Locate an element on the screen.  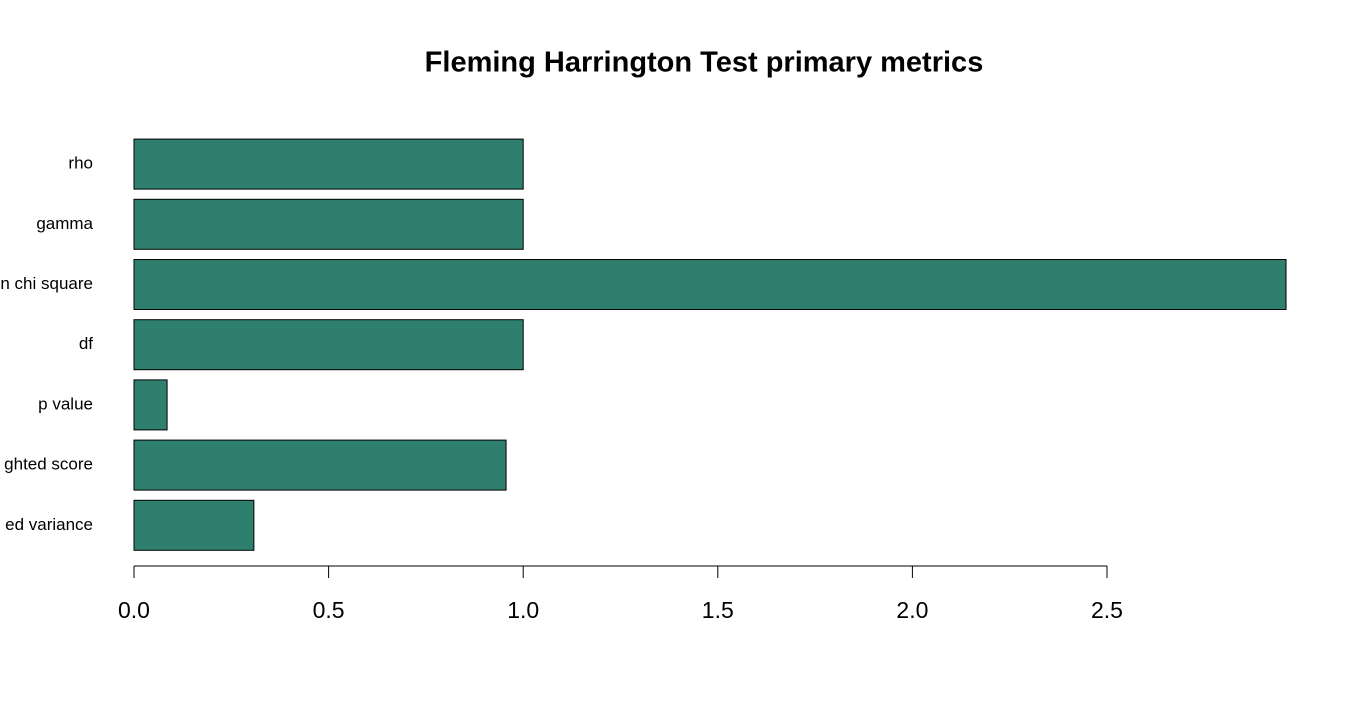
y-tick-label: ed variance is located at coordinates (49, 524).